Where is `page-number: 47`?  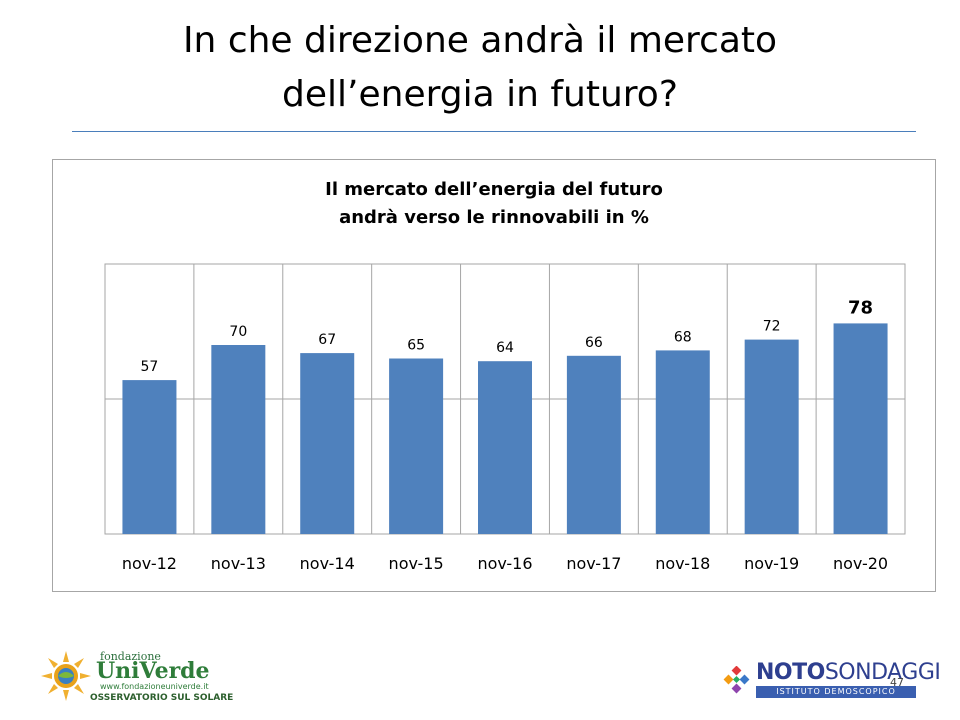
page-number: 47 is located at coordinates (897, 682).